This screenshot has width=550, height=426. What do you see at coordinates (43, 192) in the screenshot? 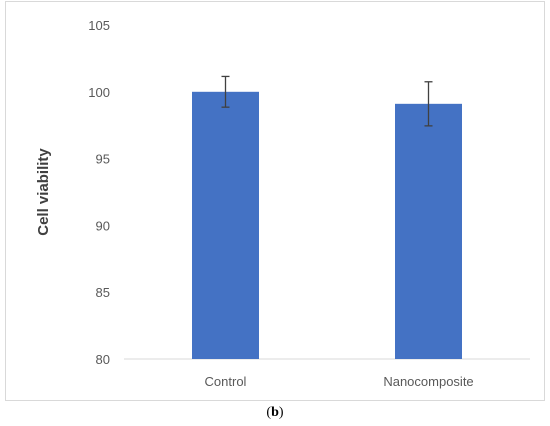
I see `y-axis-label: Cell viability` at bounding box center [43, 192].